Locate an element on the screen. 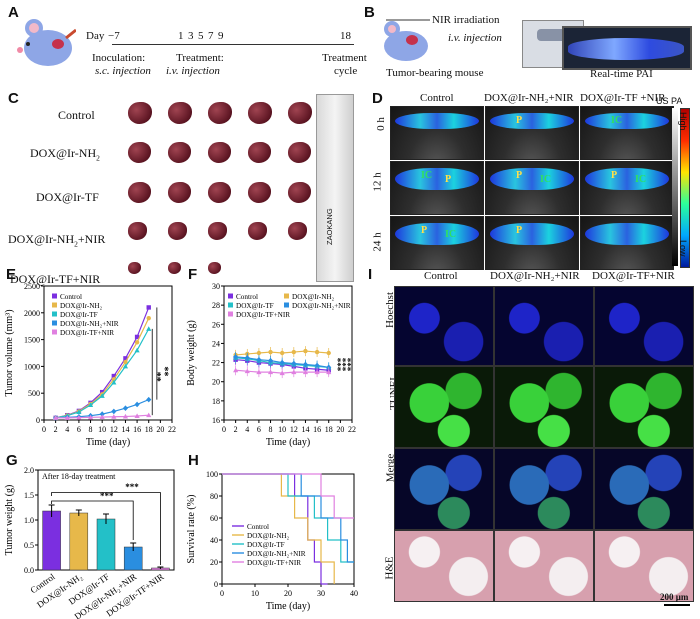 The width and height of the screenshot is (700, 619). y-tick-label: 2500 is located at coordinates (32, 286).